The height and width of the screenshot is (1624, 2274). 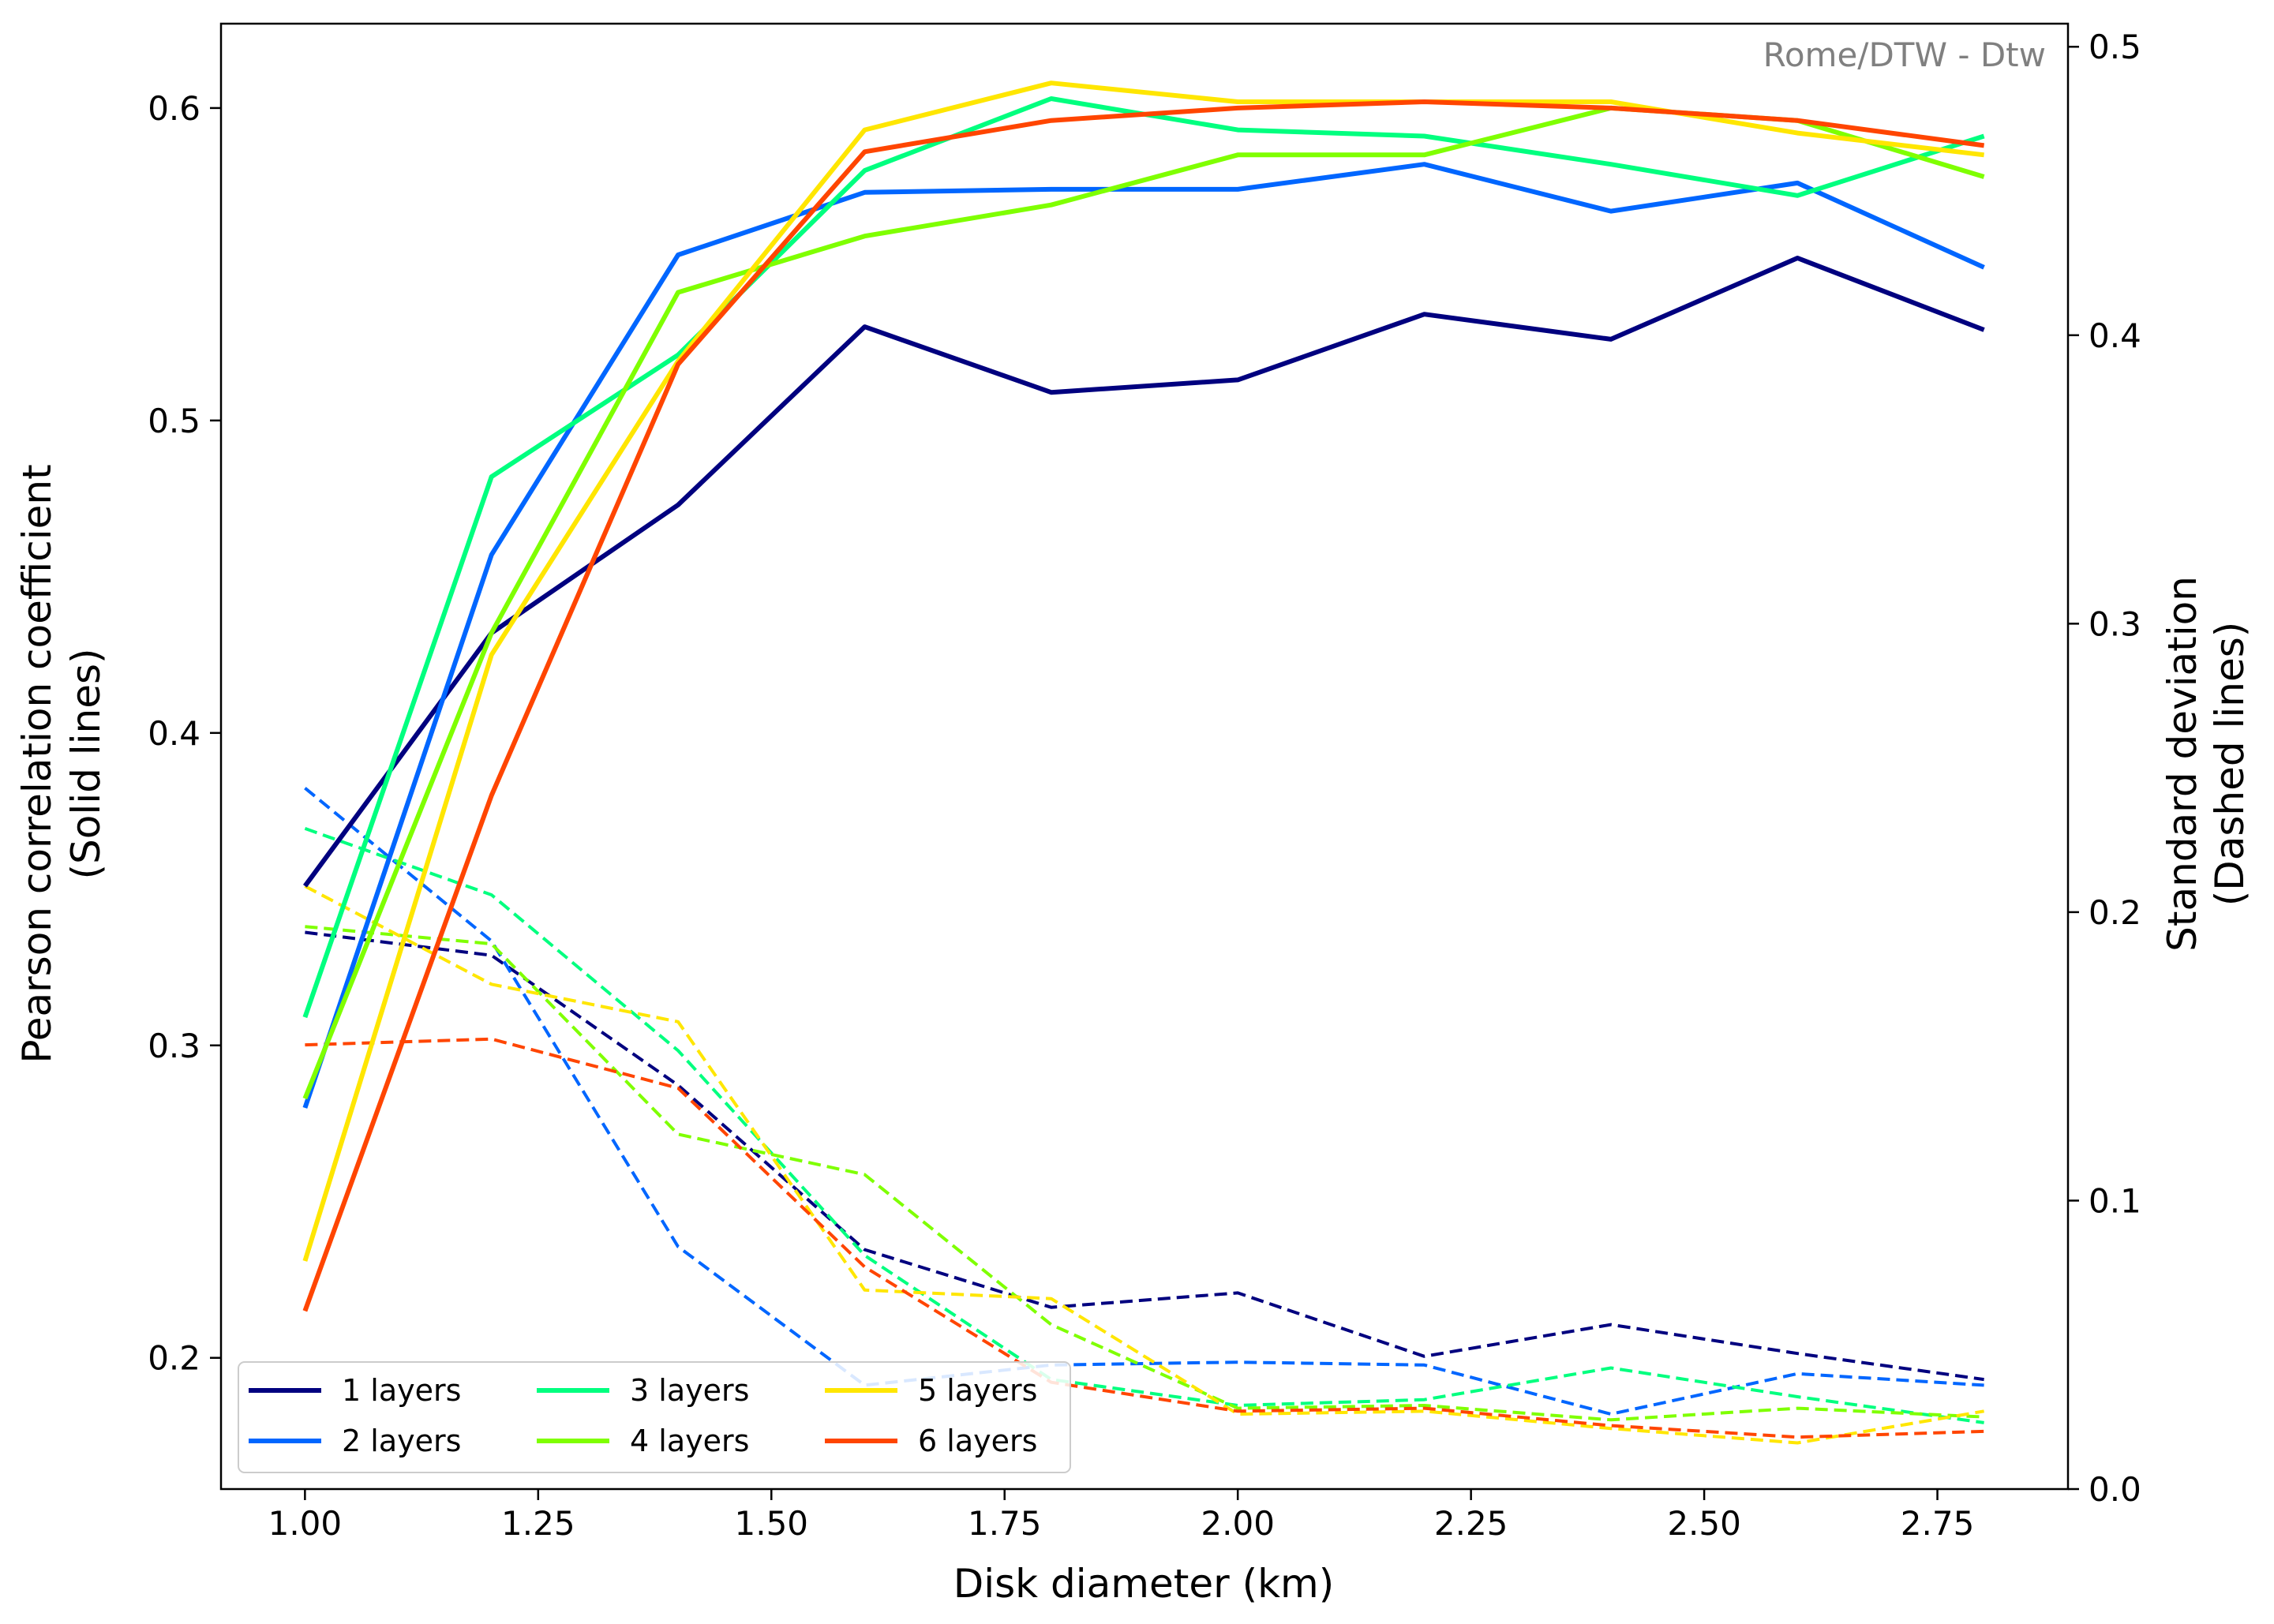 What do you see at coordinates (174, 421) in the screenshot?
I see `y-left-tick-label: 0.5` at bounding box center [174, 421].